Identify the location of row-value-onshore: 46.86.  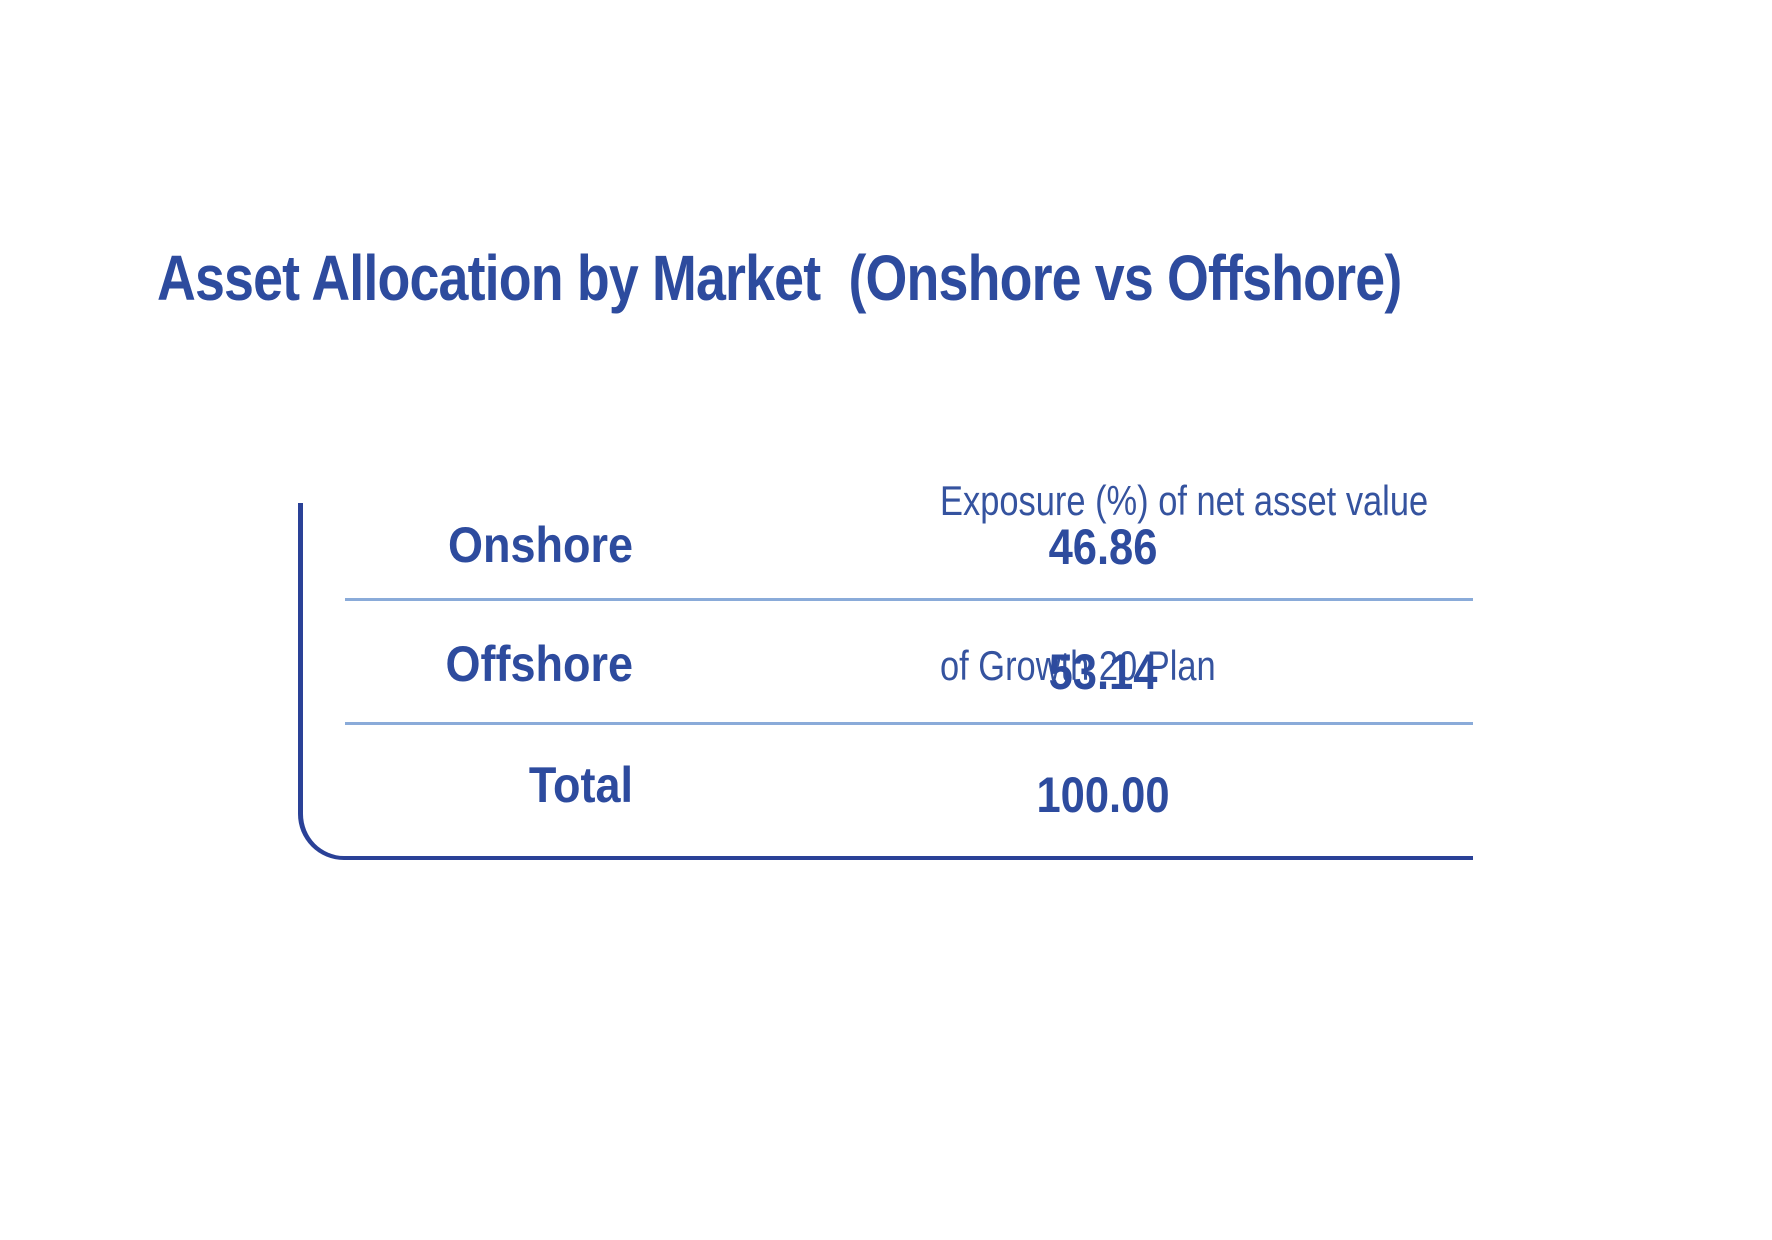
(1103, 547).